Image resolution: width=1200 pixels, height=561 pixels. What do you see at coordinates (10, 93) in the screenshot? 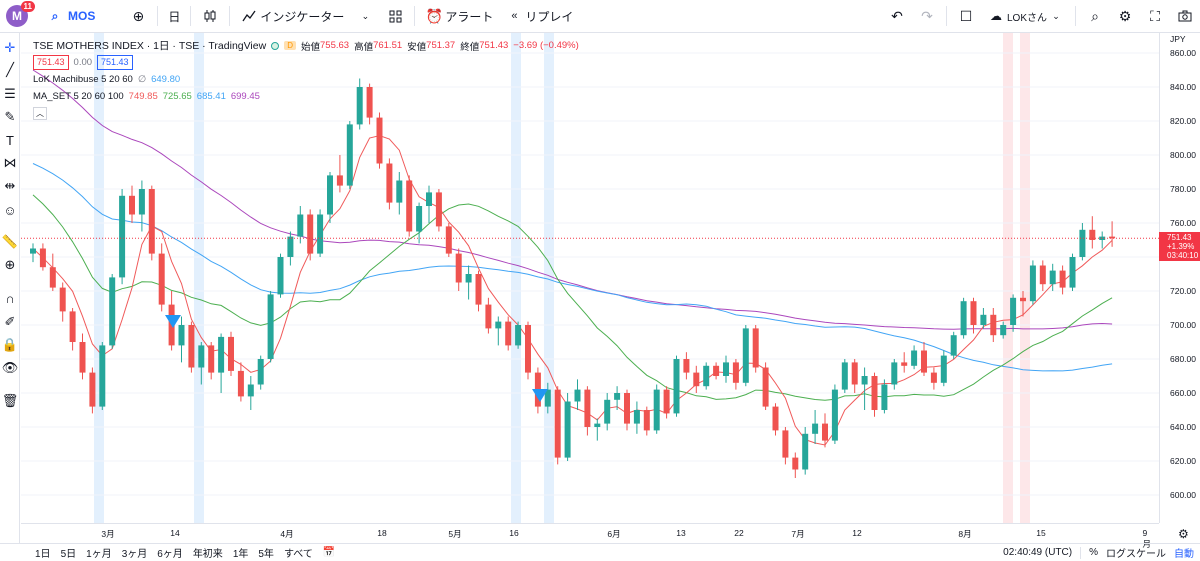
I see `lines-icon: ☰` at bounding box center [10, 93].